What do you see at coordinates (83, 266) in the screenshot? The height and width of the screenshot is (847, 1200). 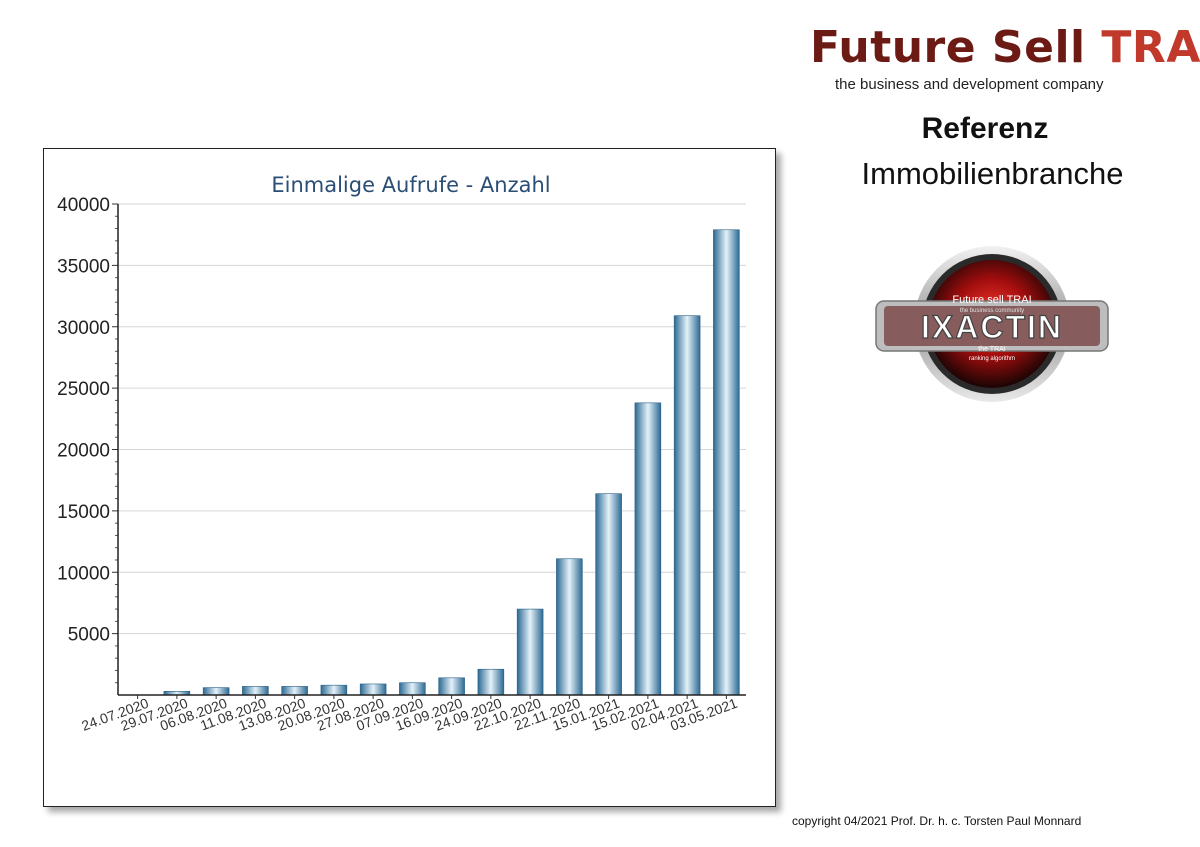 I see `y-tick-label: 35000` at bounding box center [83, 266].